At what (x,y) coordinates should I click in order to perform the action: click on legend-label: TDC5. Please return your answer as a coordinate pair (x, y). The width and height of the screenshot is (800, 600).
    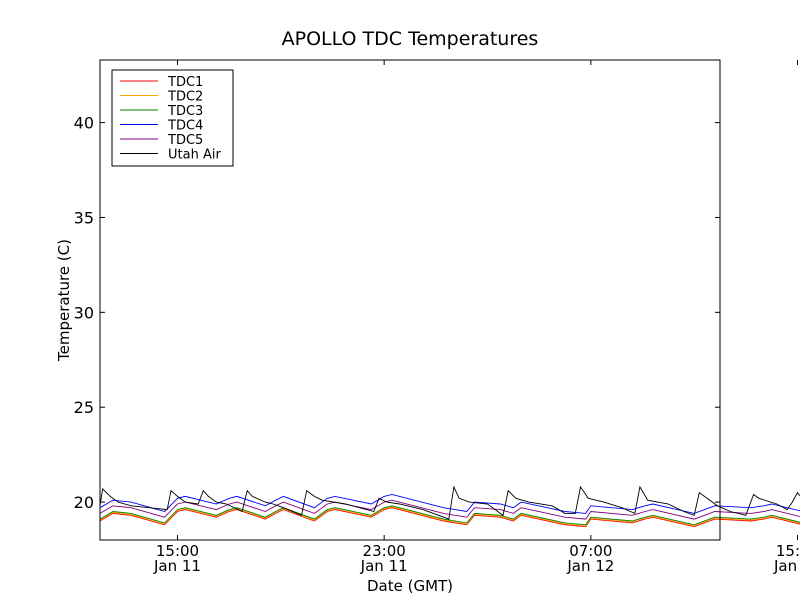
    Looking at the image, I should click on (185, 140).